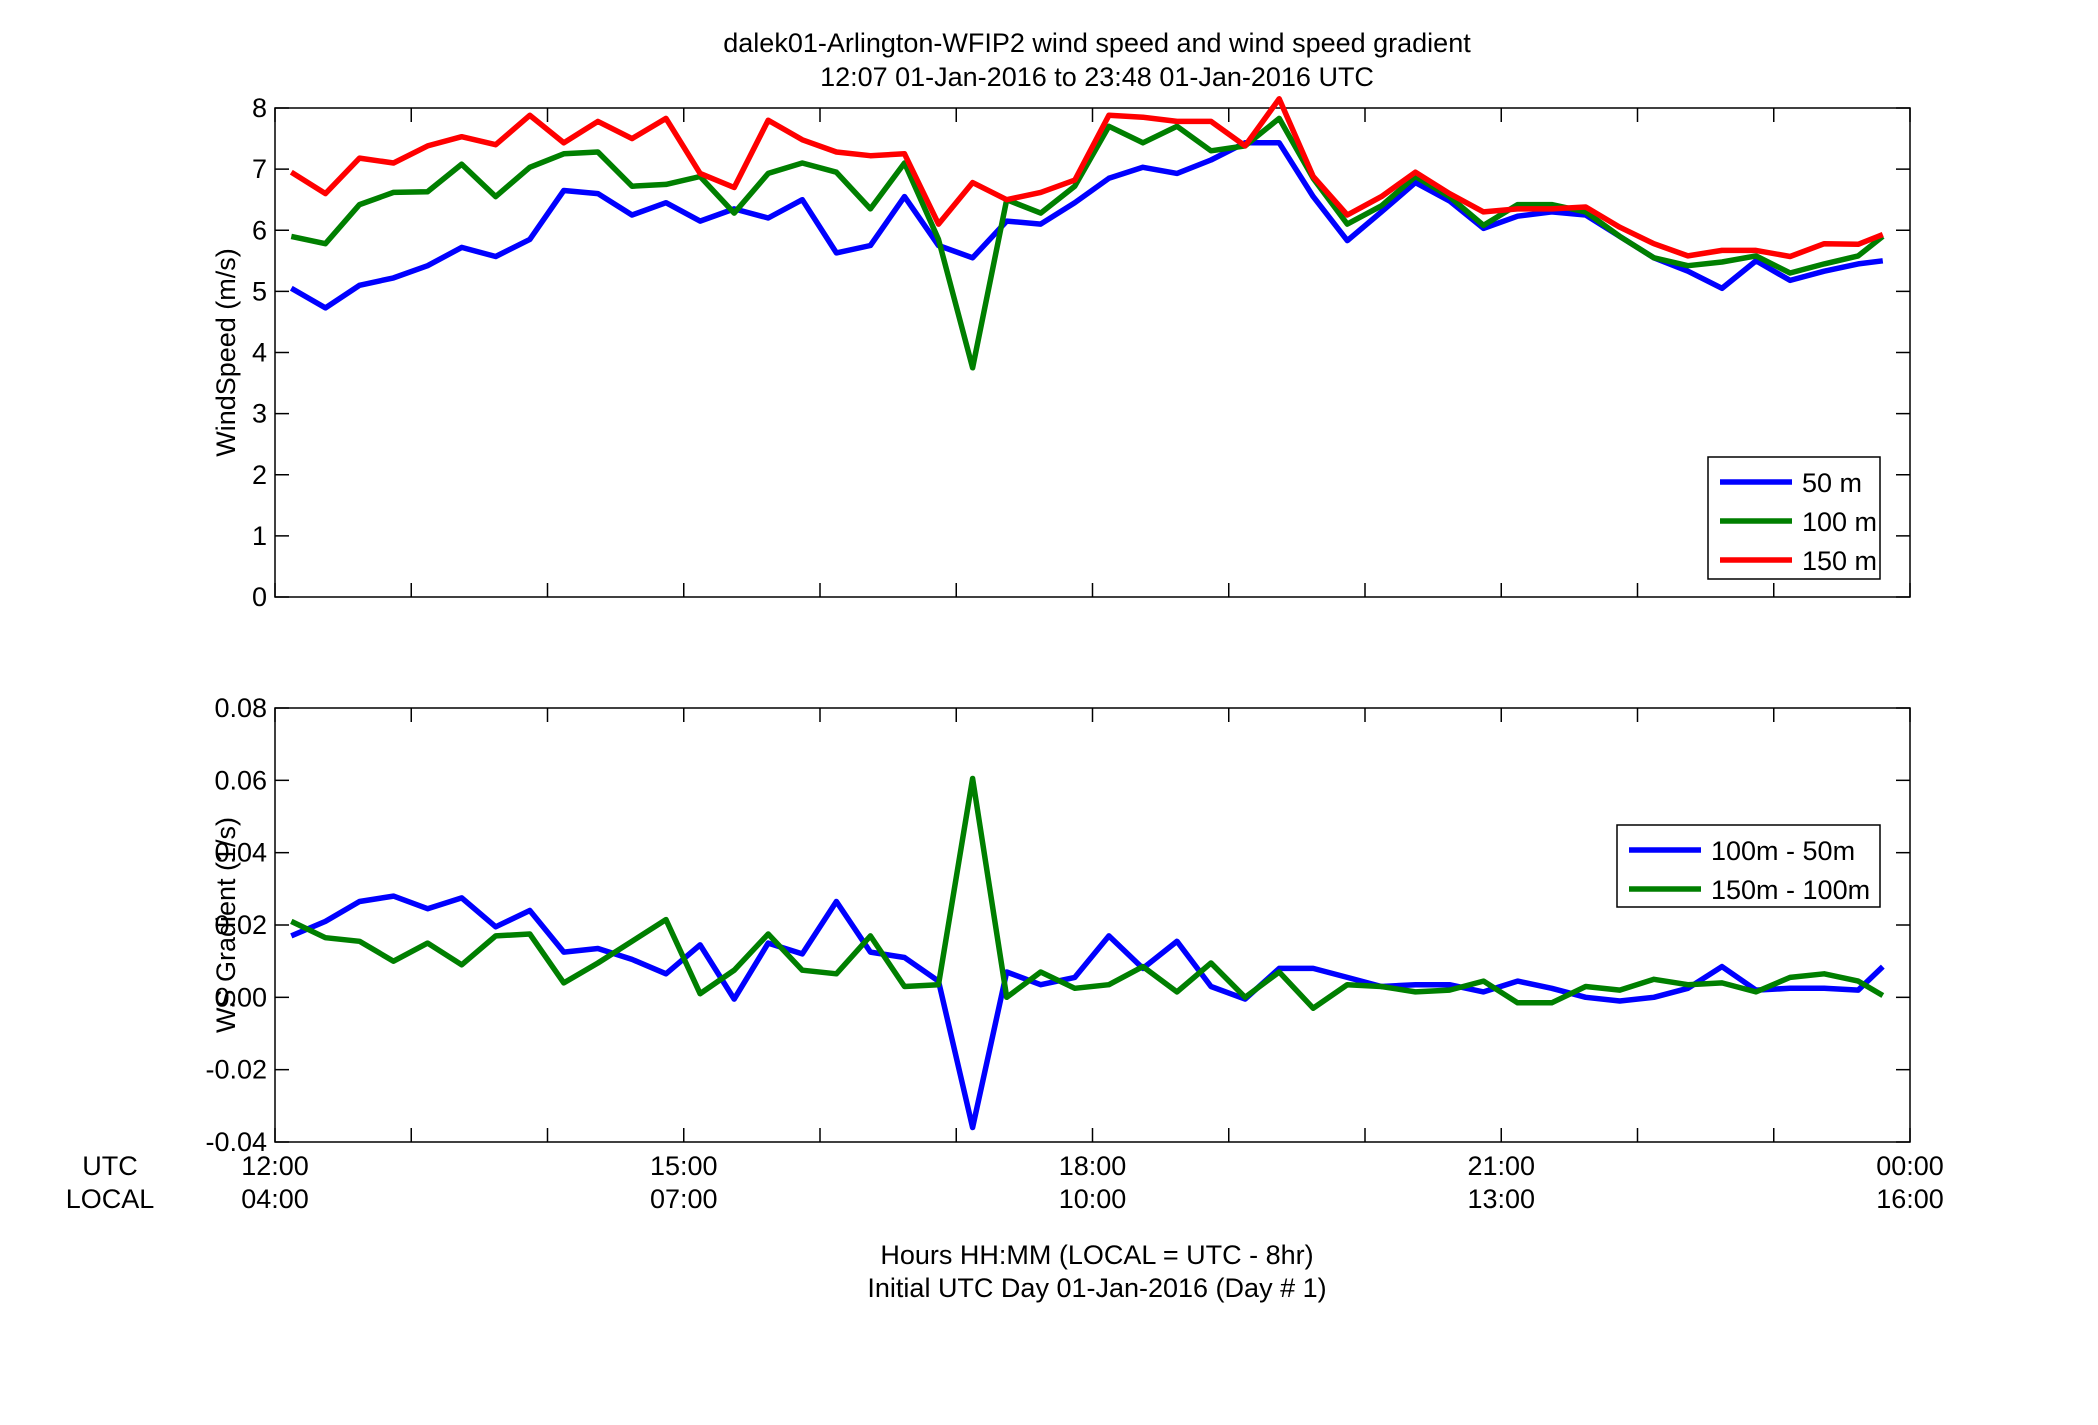 This screenshot has width=2098, height=1425. I want to click on local-tick-label: 07:00, so click(684, 1199).